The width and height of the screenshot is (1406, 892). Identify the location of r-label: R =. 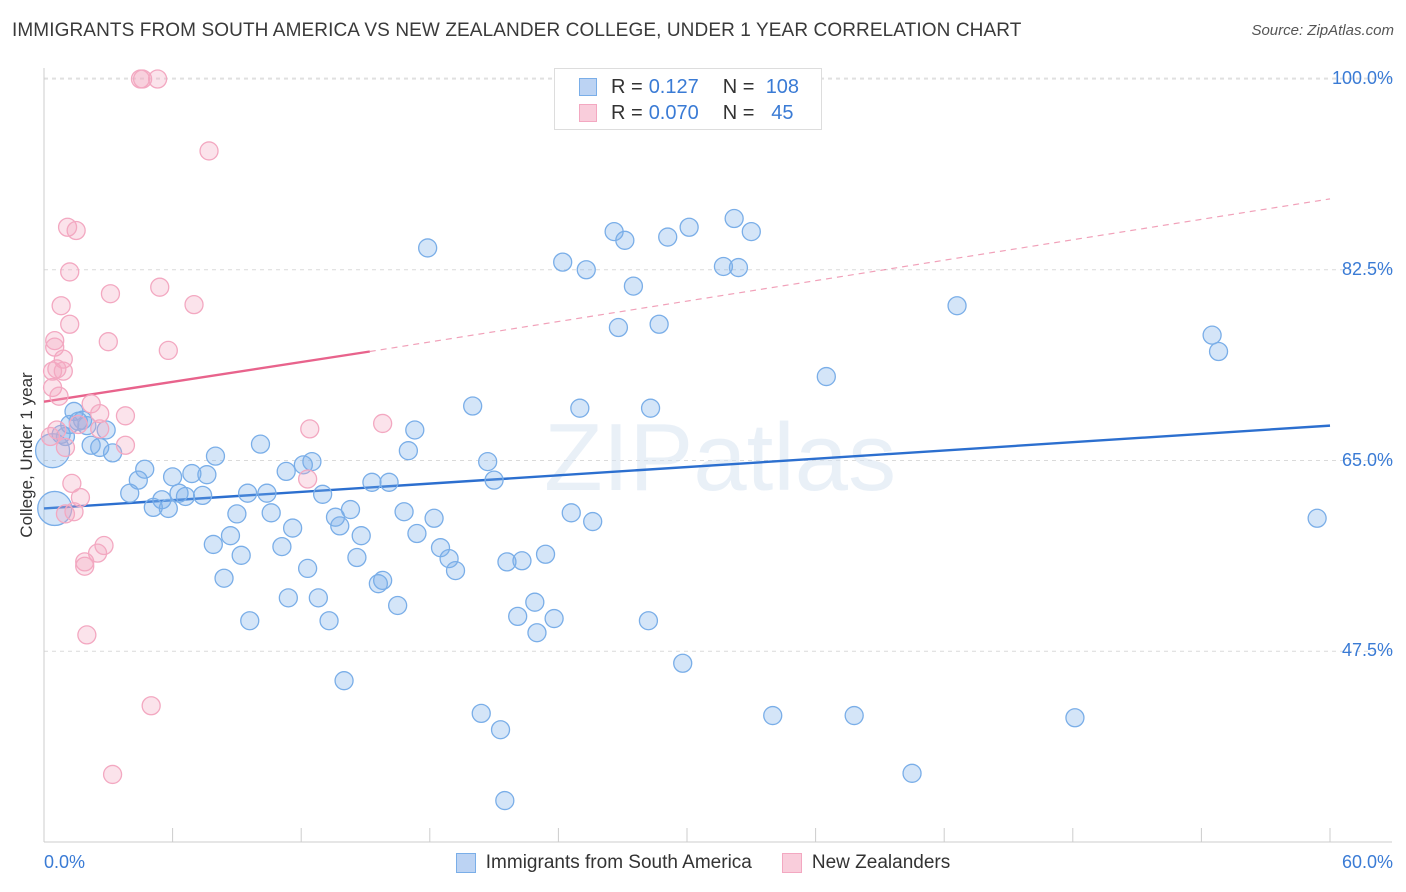
(627, 86).